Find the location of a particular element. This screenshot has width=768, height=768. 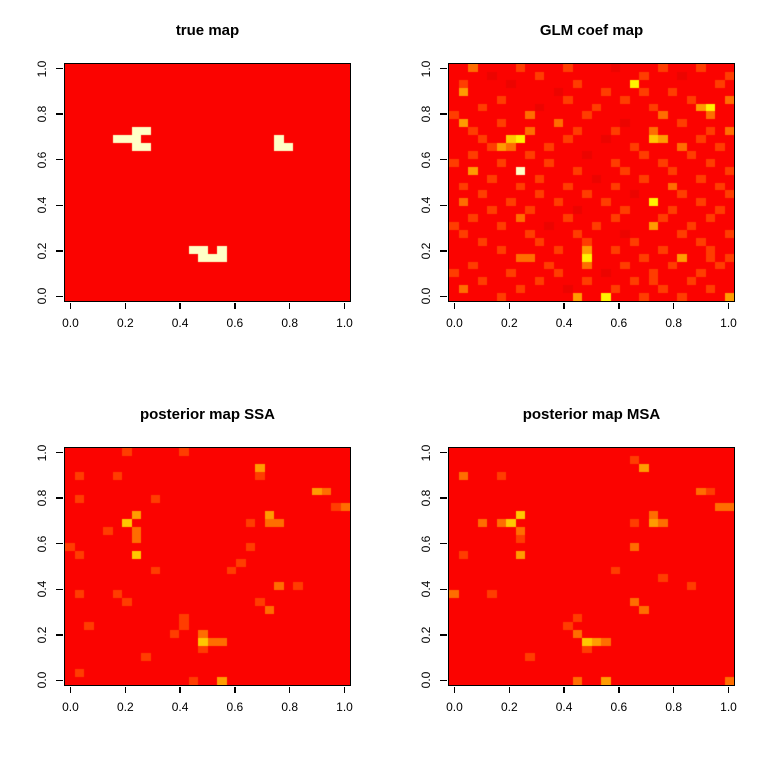

panel-title: posterior map MSA is located at coordinates (591, 414).